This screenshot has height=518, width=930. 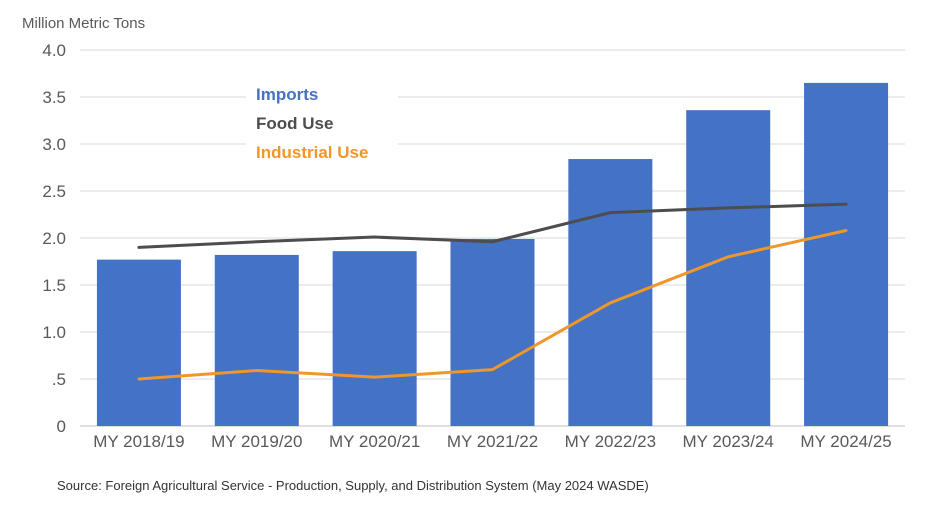 What do you see at coordinates (374, 441) in the screenshot?
I see `x-tick-label: MY 2020/21` at bounding box center [374, 441].